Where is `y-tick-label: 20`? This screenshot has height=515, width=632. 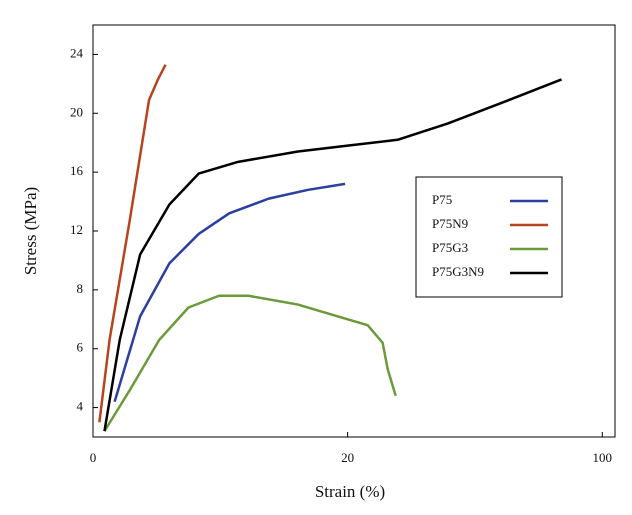
y-tick-label: 20 is located at coordinates (76, 111).